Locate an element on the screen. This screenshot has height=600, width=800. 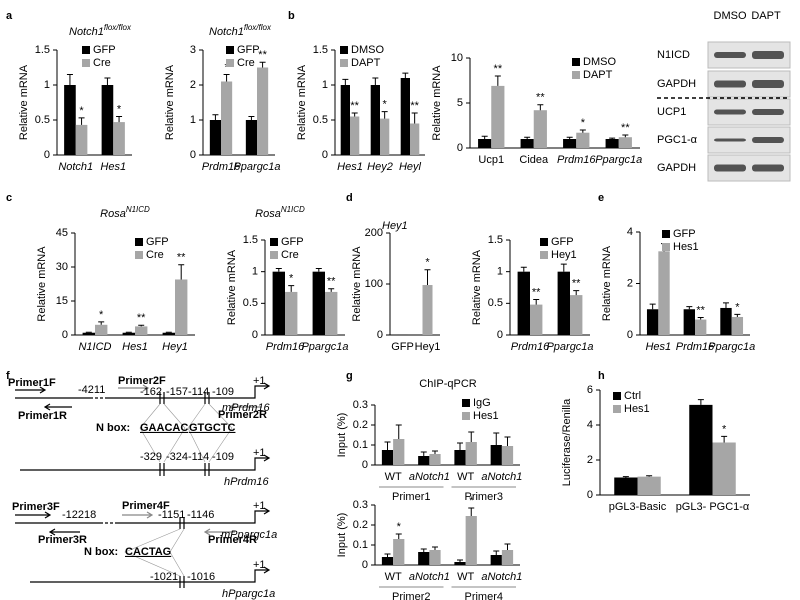
title-superscript: flox/flox is located at coordinates (118, 27).